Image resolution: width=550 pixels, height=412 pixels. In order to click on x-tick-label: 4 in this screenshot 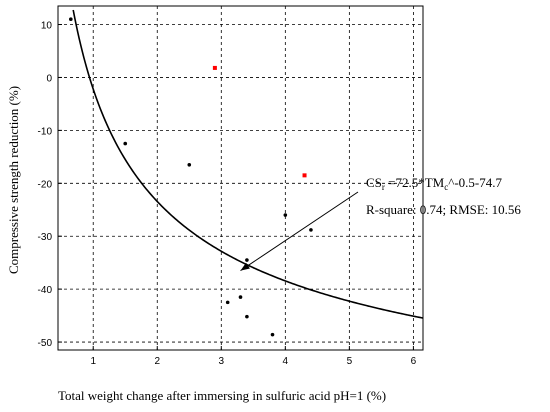, I will do `click(286, 361)`.